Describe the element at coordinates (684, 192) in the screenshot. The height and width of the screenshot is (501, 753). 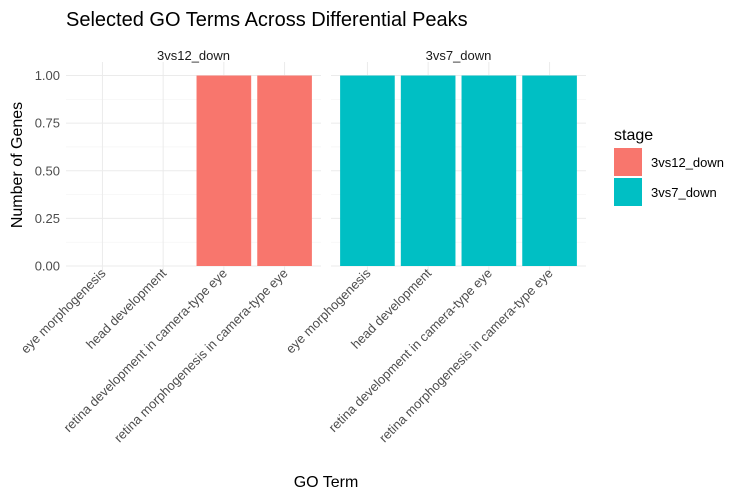
I see `legend-label: 3vs7_down` at that location.